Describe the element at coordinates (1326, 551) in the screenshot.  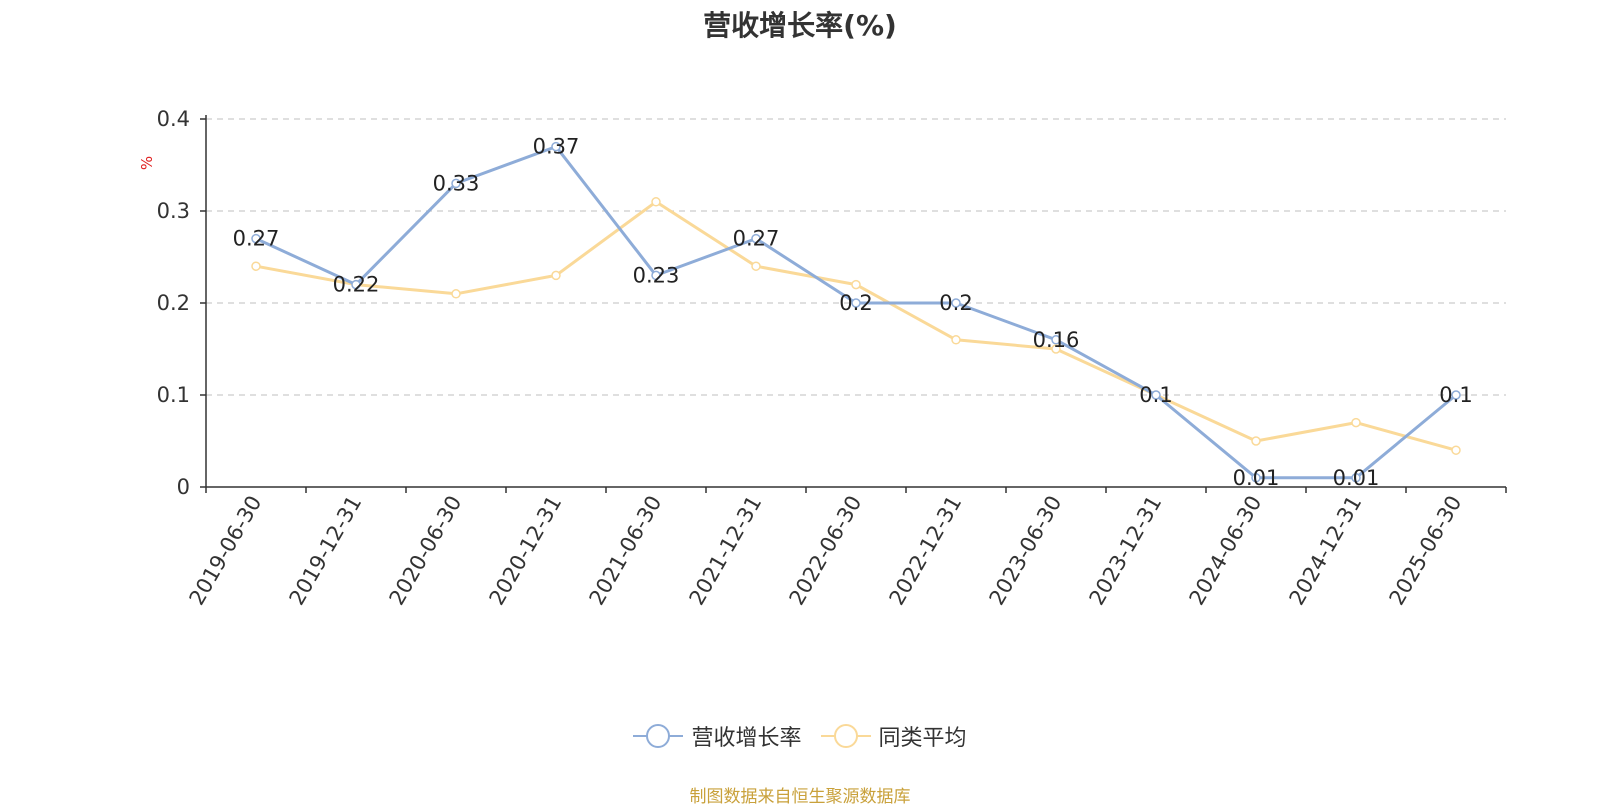
I see `x-tick-label: 2024-12-31` at that location.